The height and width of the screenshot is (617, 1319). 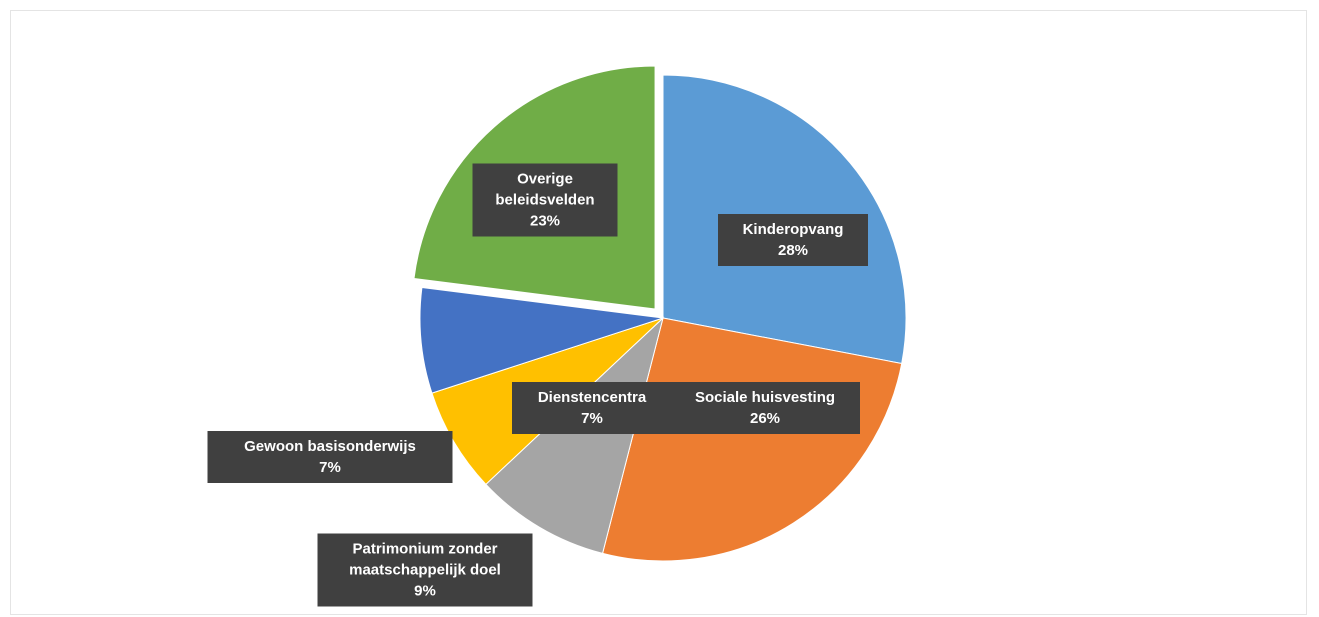 I want to click on label-value: 28%, so click(x=793, y=250).